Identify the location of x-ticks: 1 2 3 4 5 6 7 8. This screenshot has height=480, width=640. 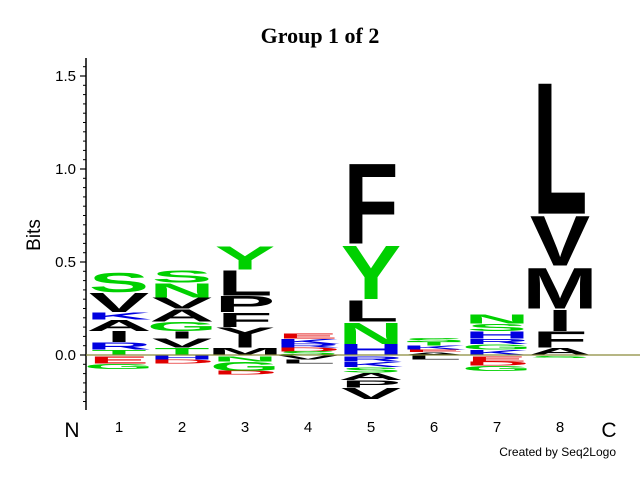
(339, 427).